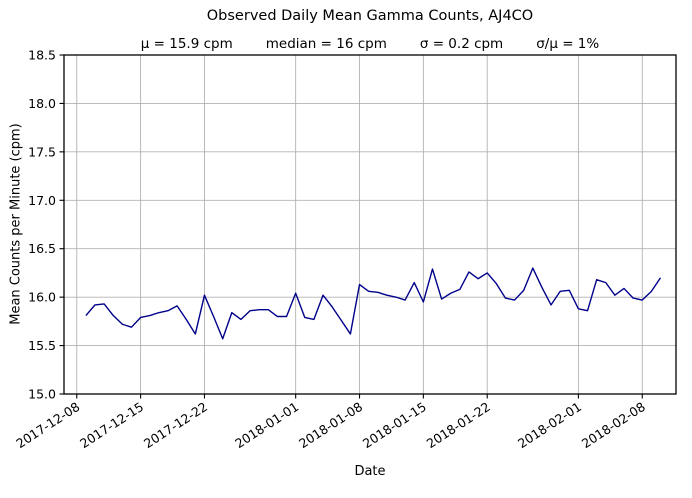 The width and height of the screenshot is (692, 498). What do you see at coordinates (42, 345) in the screenshot?
I see `y-tick-label: 15.5` at bounding box center [42, 345].